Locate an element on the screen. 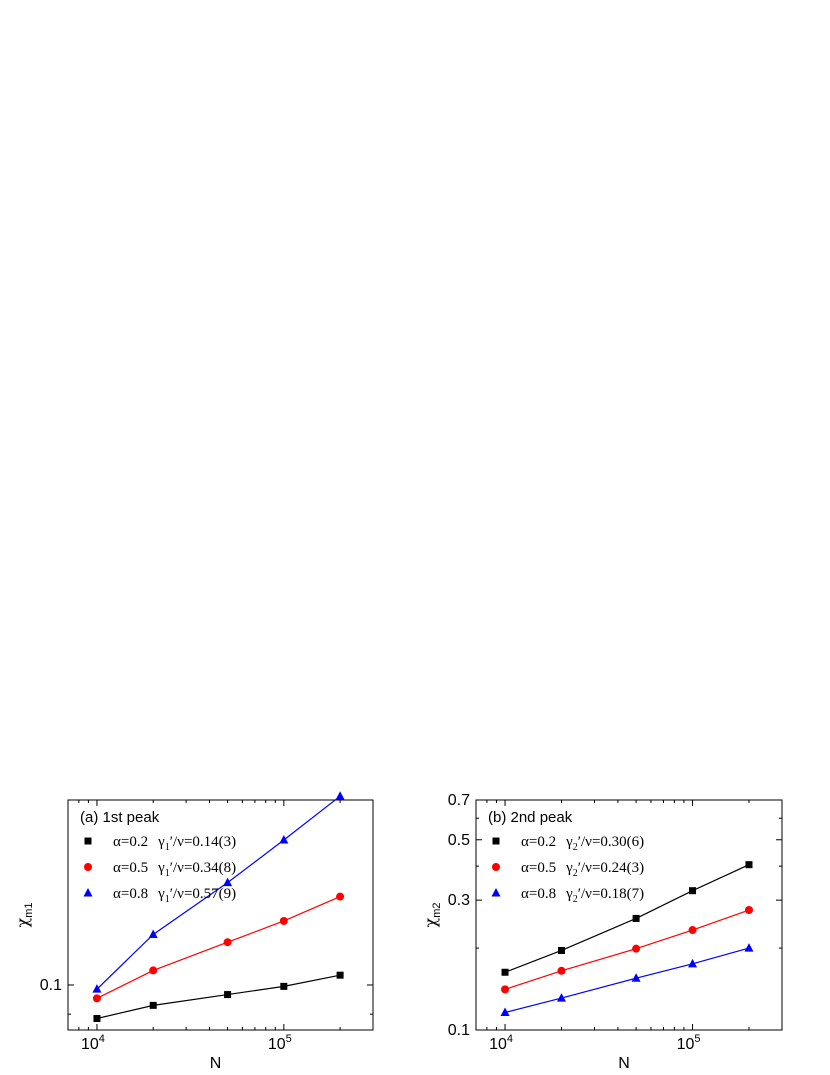 The image size is (830, 1075). panel-title: (b) 2nd peak is located at coordinates (530, 817).